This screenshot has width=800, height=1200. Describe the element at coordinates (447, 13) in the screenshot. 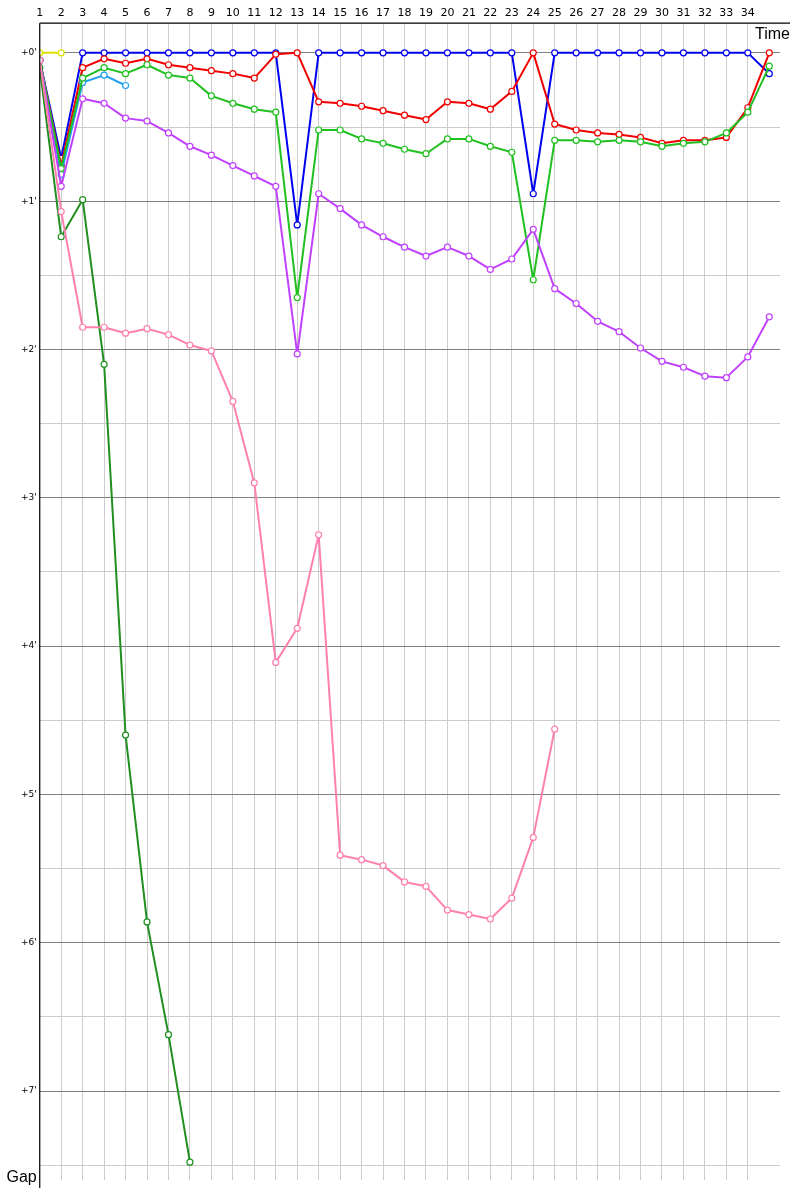

I see `x-tick-label: 20` at that location.